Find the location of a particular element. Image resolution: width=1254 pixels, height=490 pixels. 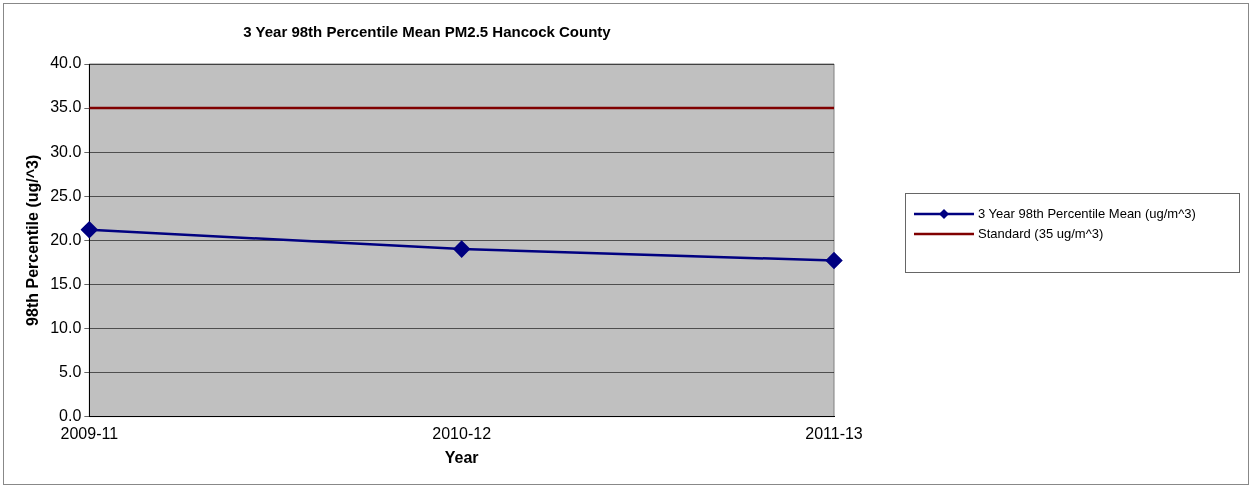

y-tick-label: 10.0 is located at coordinates (66, 327).